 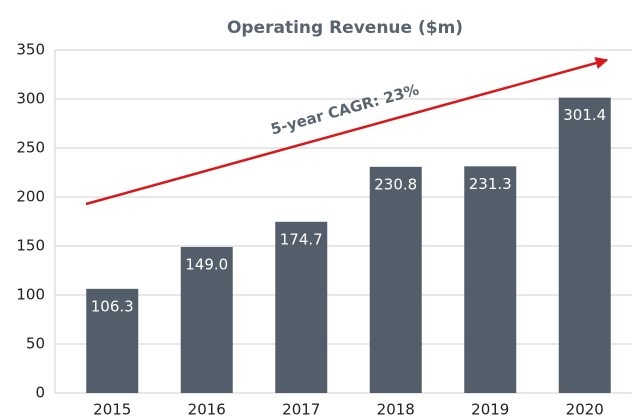 I want to click on x-tick-label: 2017, so click(x=301, y=410).